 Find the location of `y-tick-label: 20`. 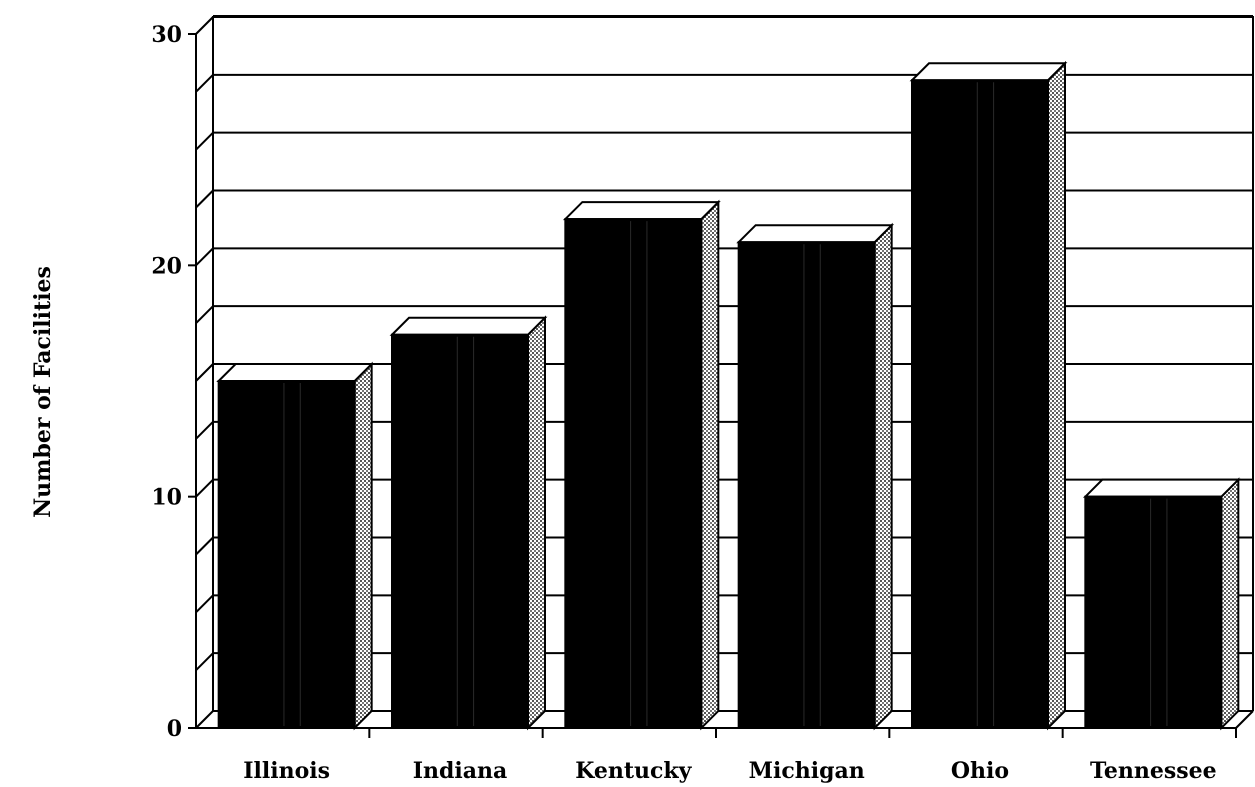

y-tick-label: 20 is located at coordinates (166, 266).